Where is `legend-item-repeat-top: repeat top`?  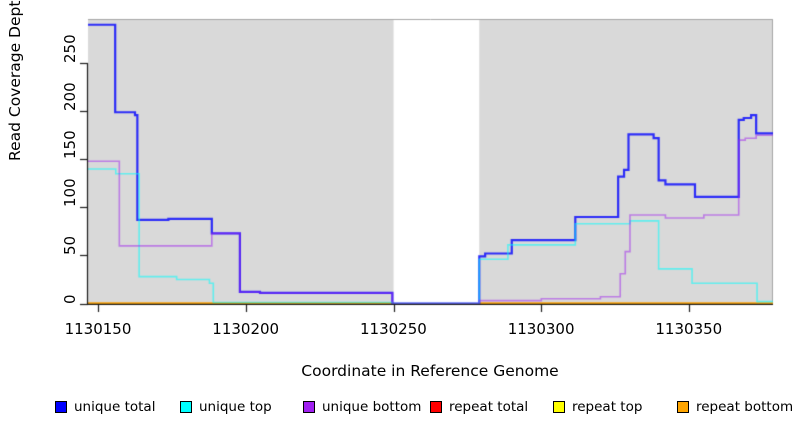 legend-item-repeat-top: repeat top is located at coordinates (598, 407).